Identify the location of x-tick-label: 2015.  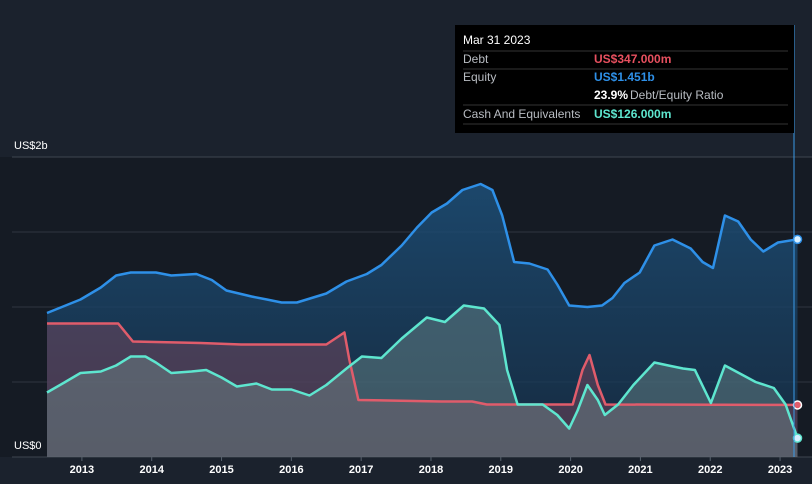
(221, 470).